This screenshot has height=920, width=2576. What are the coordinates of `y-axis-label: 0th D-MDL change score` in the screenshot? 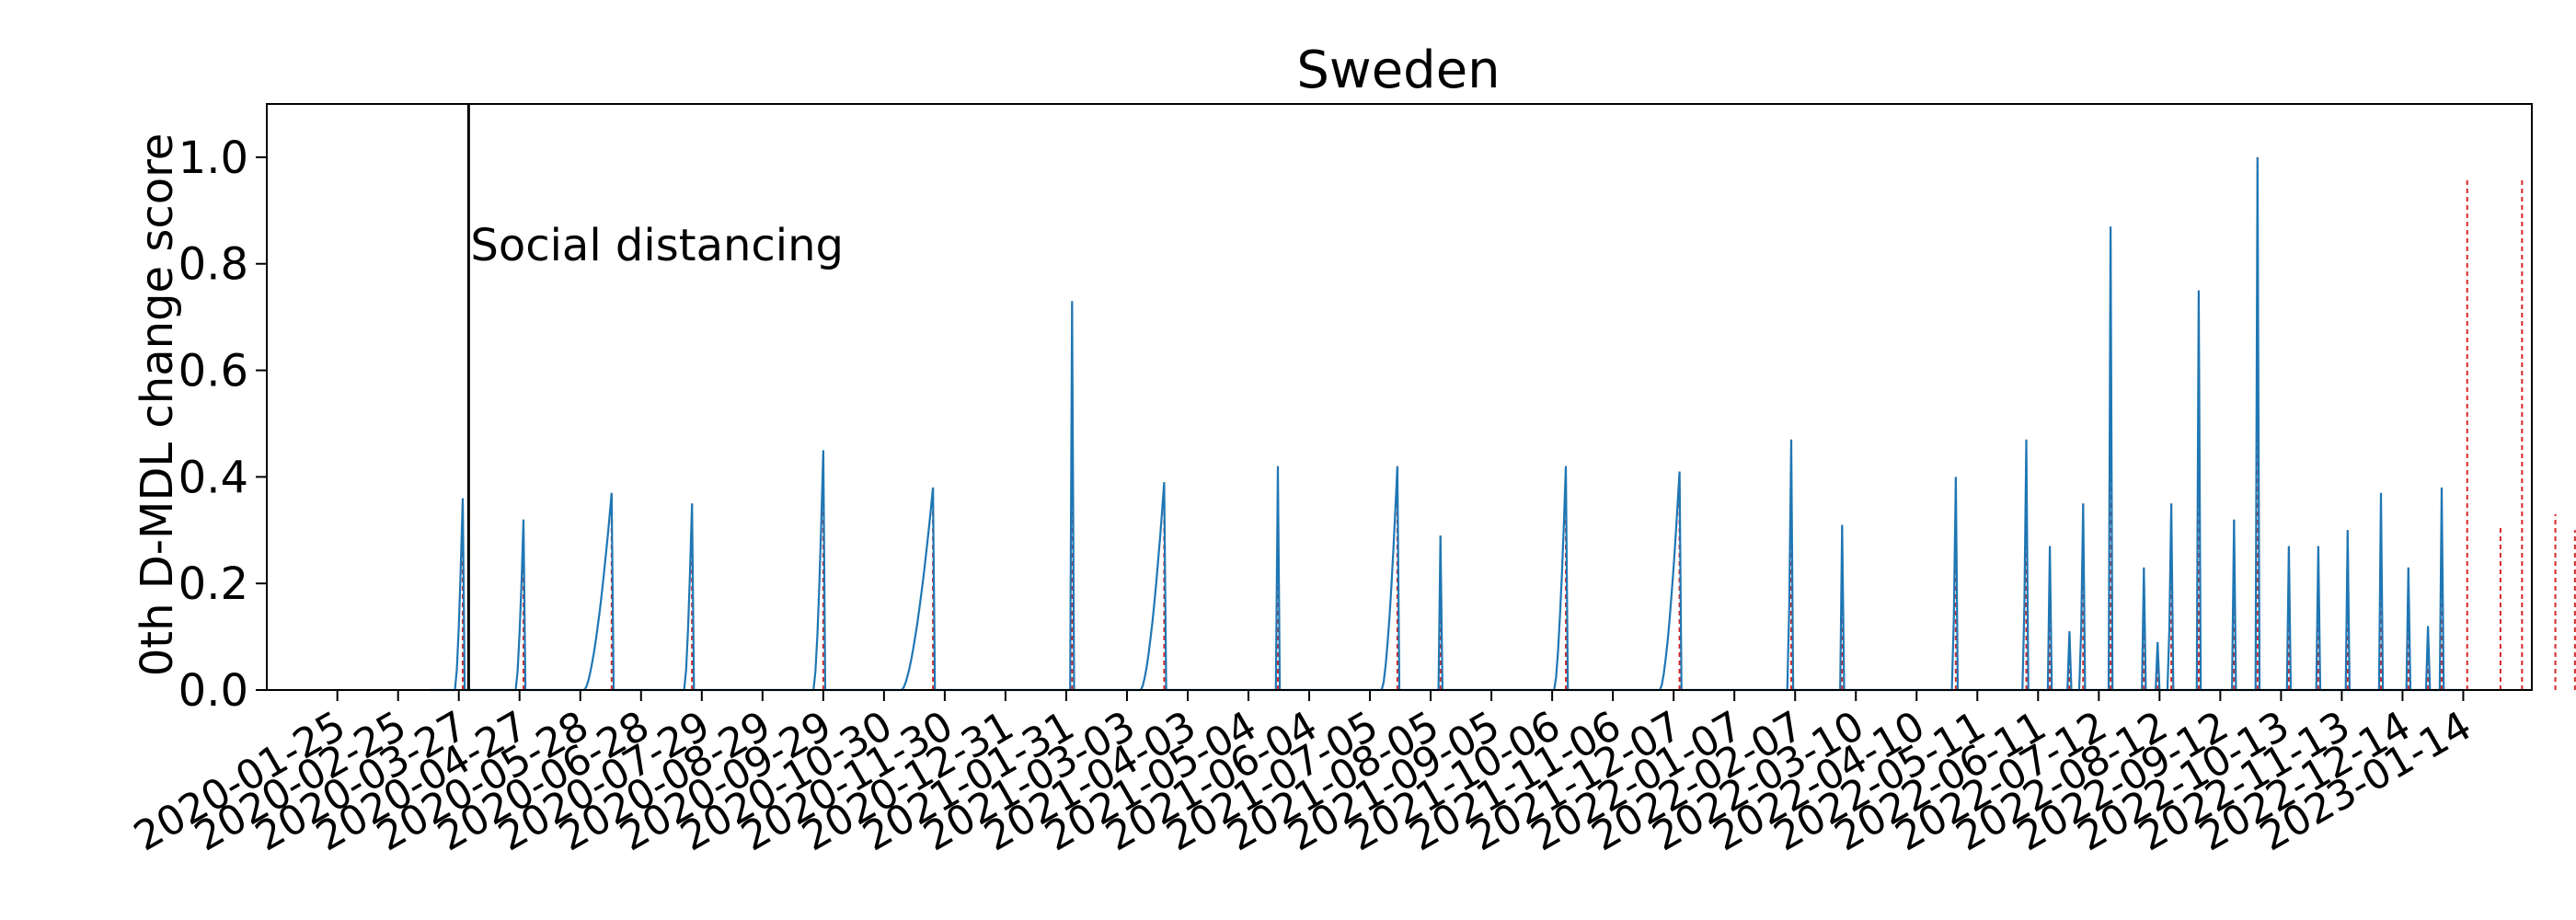 It's located at (157, 405).